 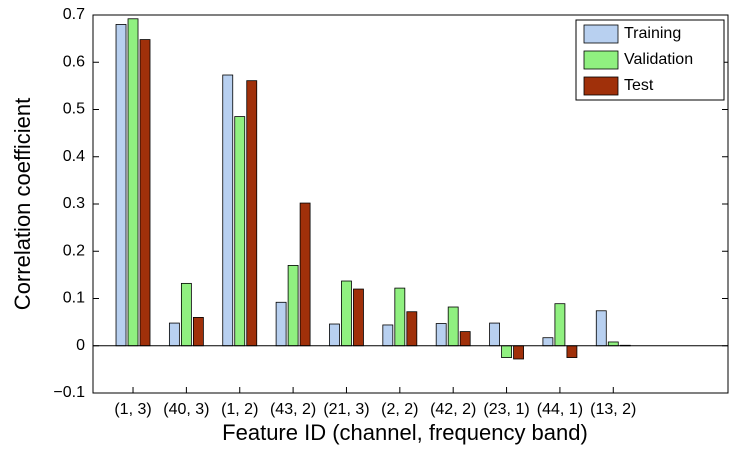 What do you see at coordinates (405, 432) in the screenshot?
I see `x-axis-label: Feature ID (channel, frequency band)` at bounding box center [405, 432].